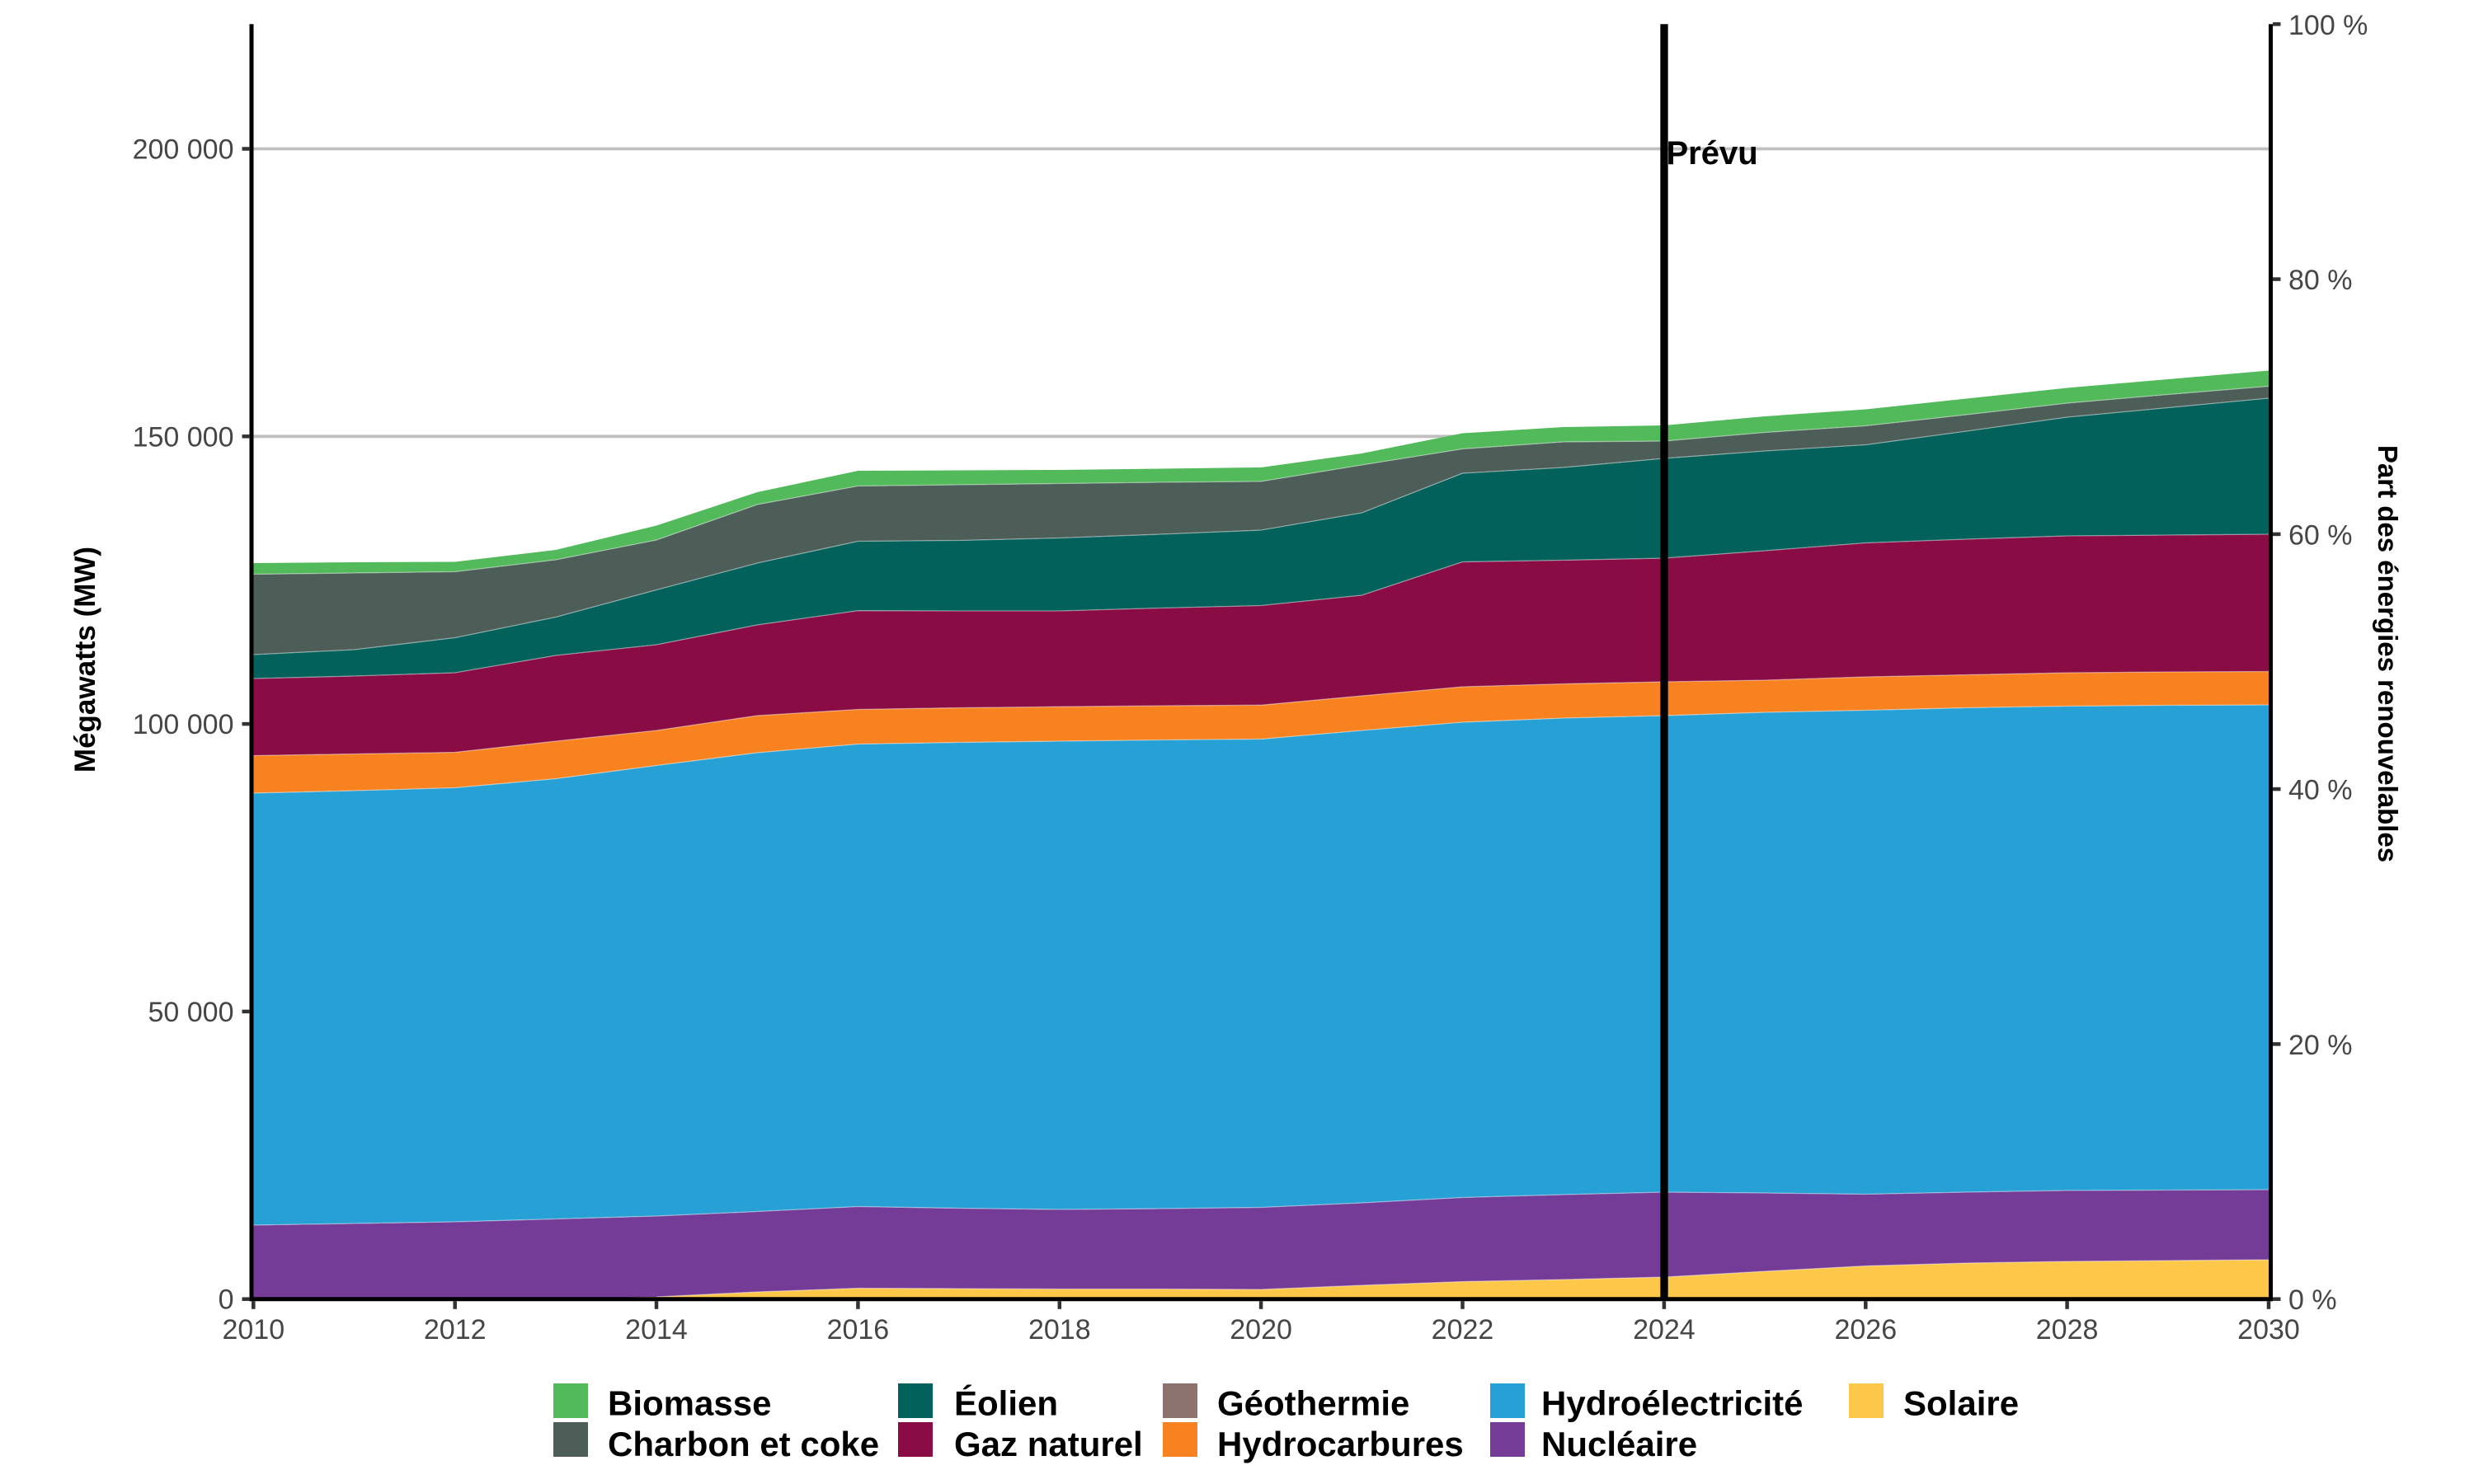 This screenshot has width=2474, height=1484. Describe the element at coordinates (1961, 1403) in the screenshot. I see `svg-text: Solaire` at that location.